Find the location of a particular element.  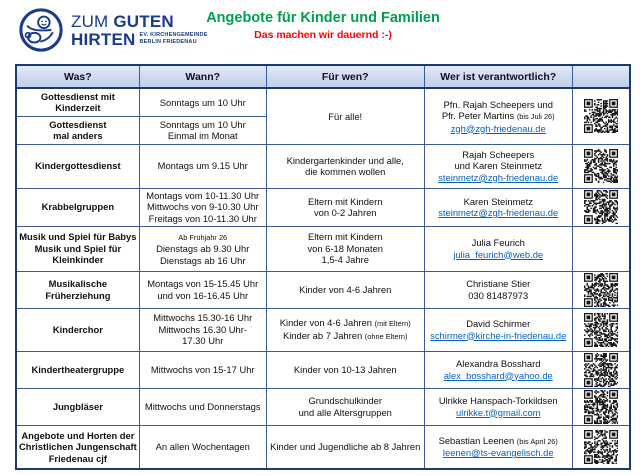

cell-text: die kommen wollen is located at coordinates (345, 171).